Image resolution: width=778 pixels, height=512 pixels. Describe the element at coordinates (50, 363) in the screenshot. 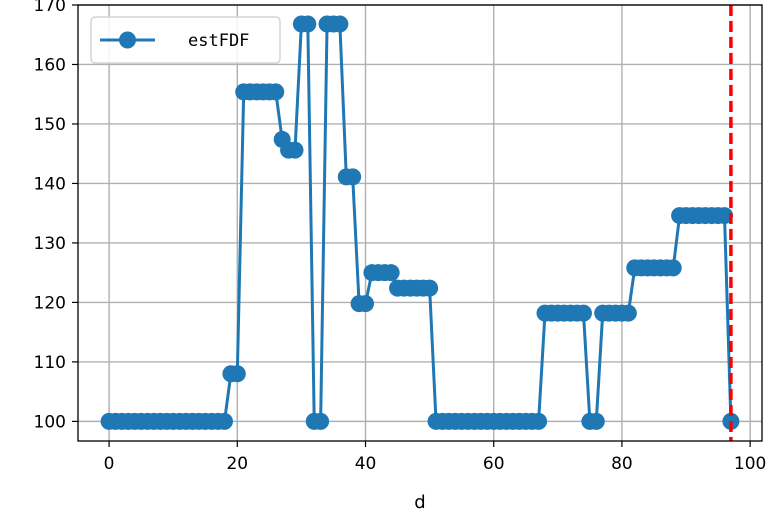

I see `y-tick-label: 110` at that location.